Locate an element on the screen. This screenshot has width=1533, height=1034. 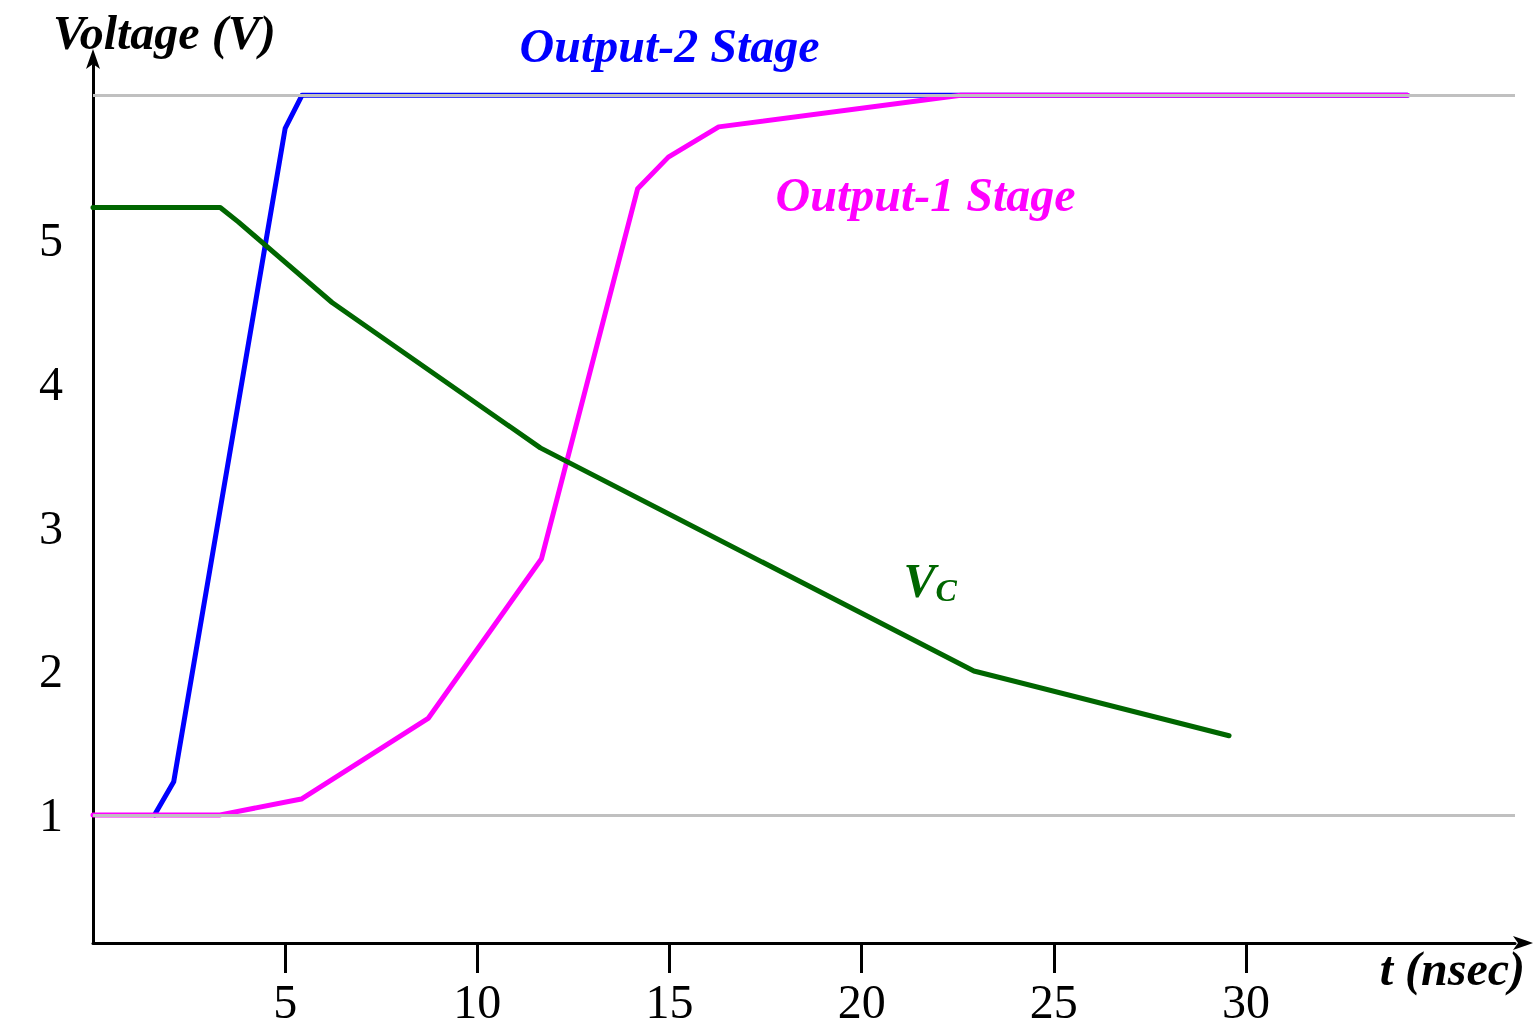
x-tick-label: 25 is located at coordinates (1053, 1001).